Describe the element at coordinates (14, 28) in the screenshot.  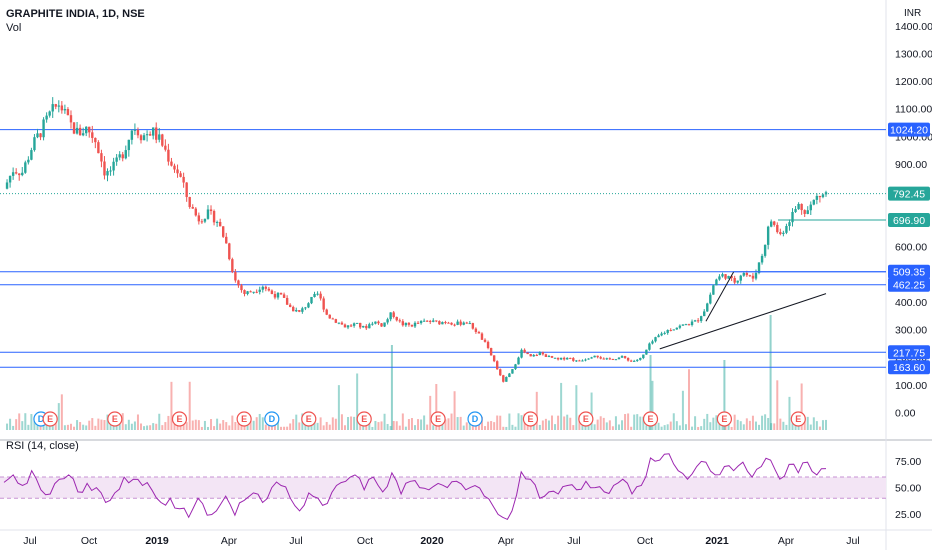
I see `volume-legend: Vol` at that location.